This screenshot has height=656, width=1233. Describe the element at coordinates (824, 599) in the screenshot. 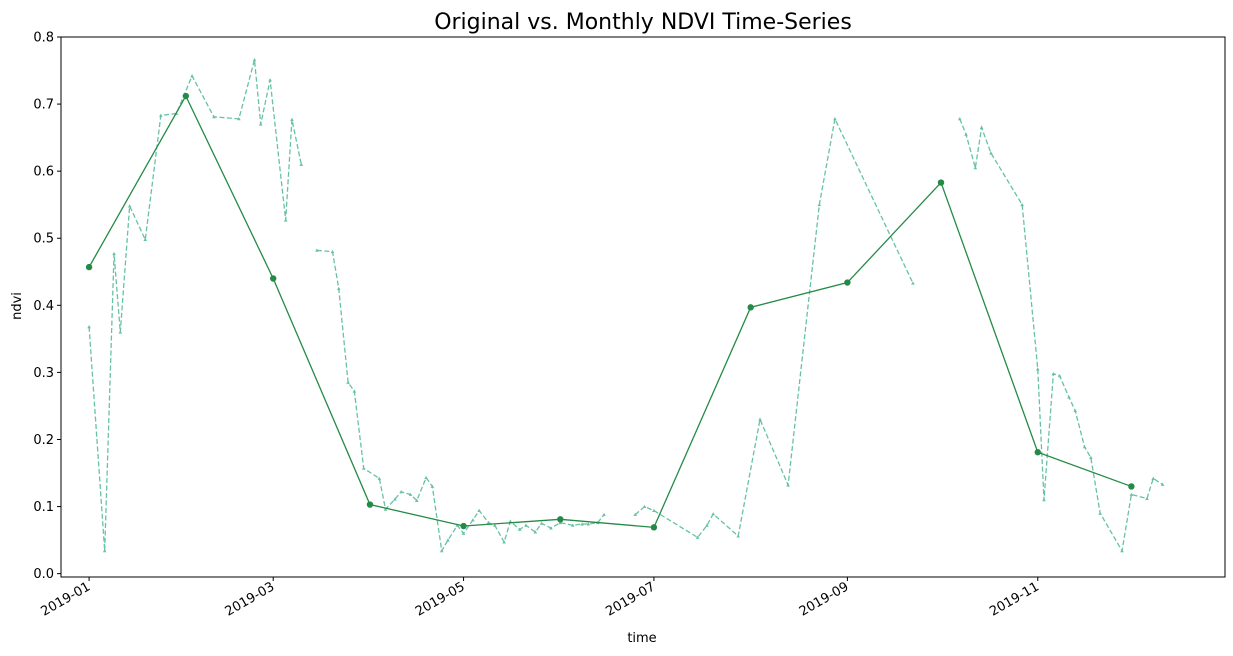

I see `x-tick-label: 2019-09` at that location.